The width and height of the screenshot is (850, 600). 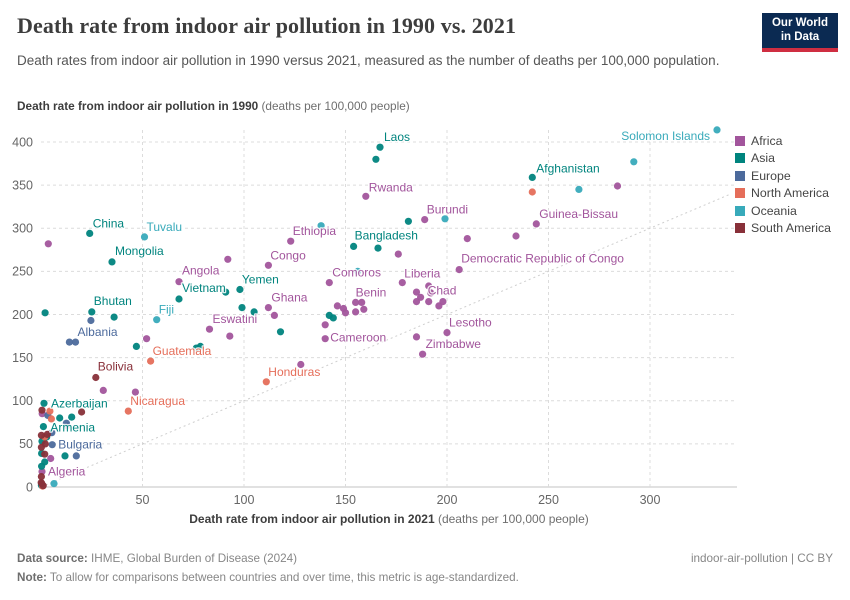 I want to click on legend-item-africa: Africa, so click(x=783, y=141).